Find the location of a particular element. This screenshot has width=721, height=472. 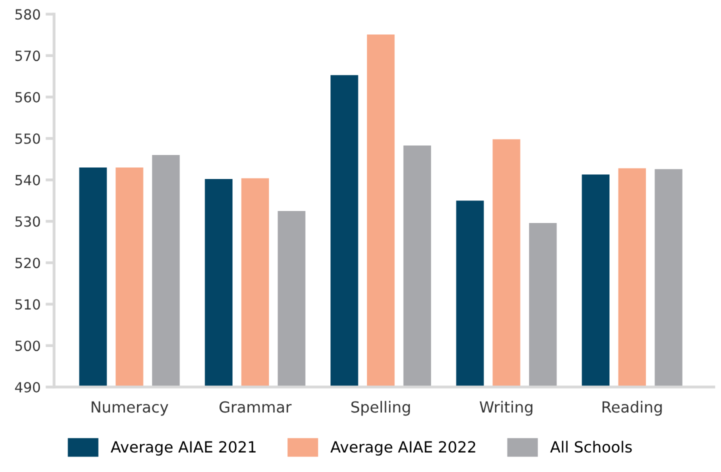

y-tick-label: 490 is located at coordinates (27, 387).